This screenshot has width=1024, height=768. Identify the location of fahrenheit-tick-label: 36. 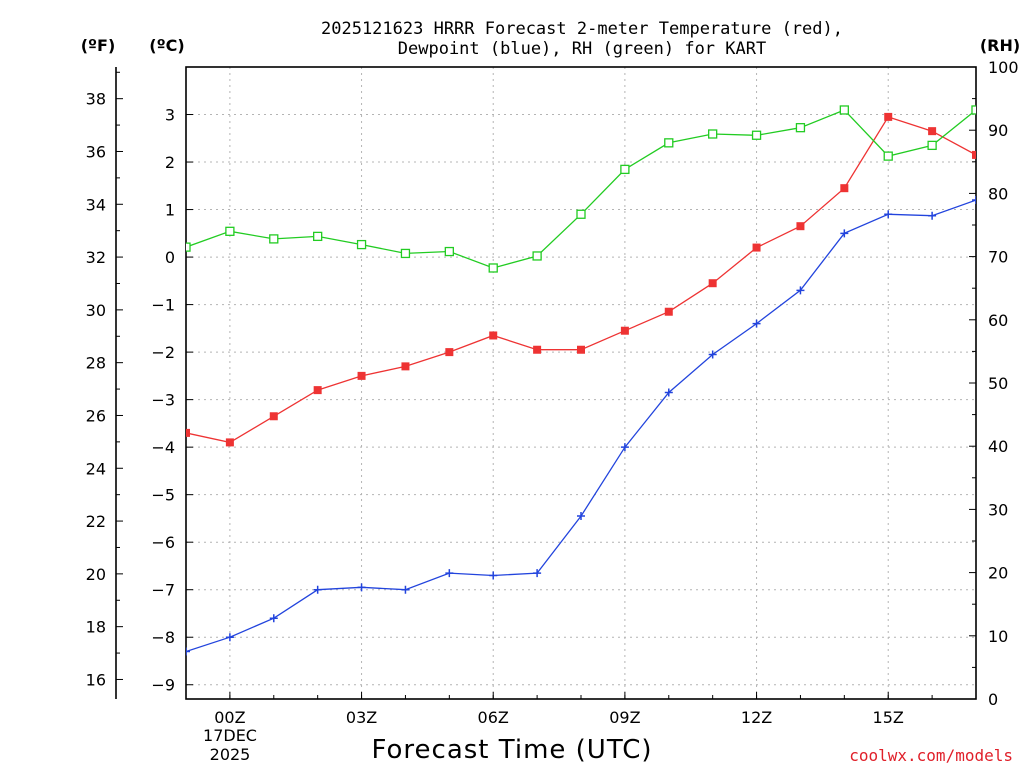
(96, 151).